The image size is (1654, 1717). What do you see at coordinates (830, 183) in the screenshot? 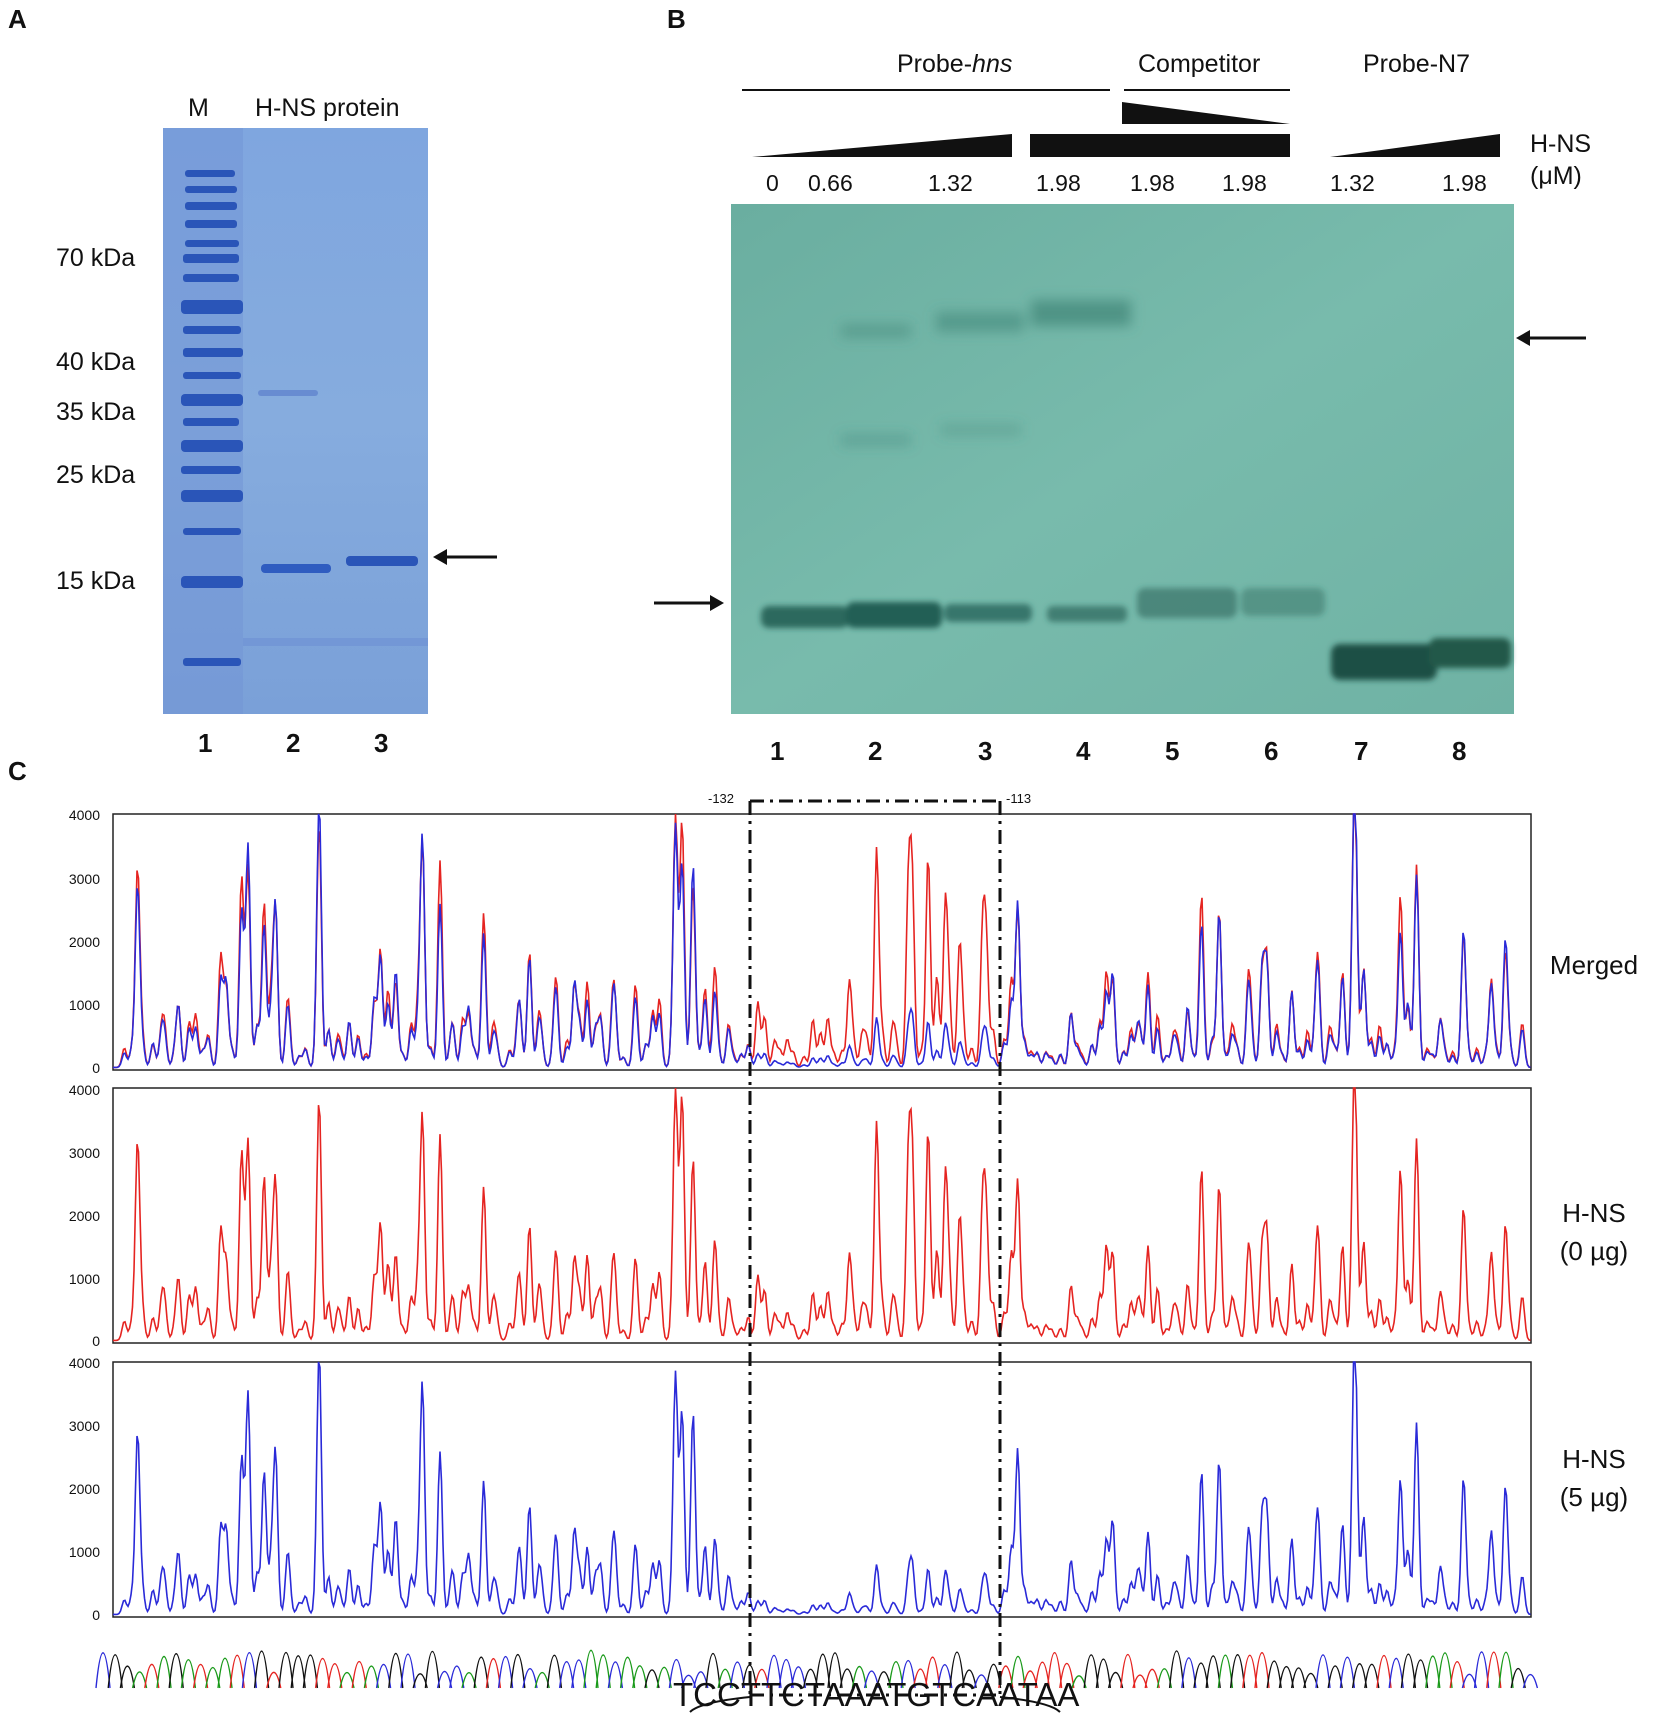
I see `conc-lane-2: 0.66` at bounding box center [830, 183].